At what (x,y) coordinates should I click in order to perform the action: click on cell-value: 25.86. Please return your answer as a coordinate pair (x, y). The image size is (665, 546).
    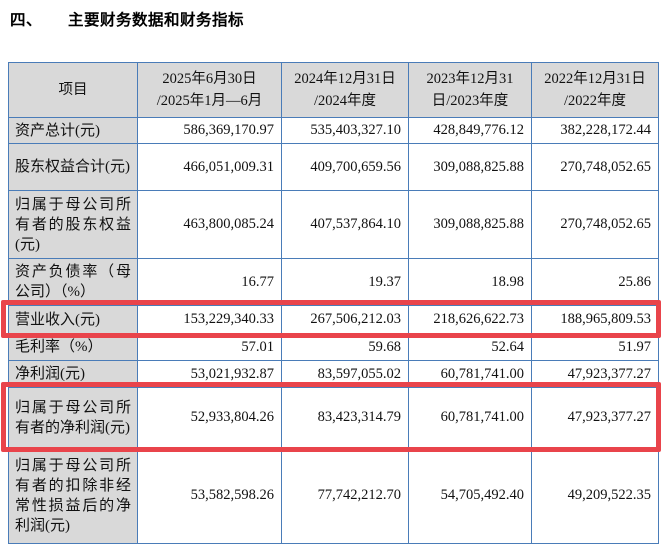
    Looking at the image, I should click on (595, 282).